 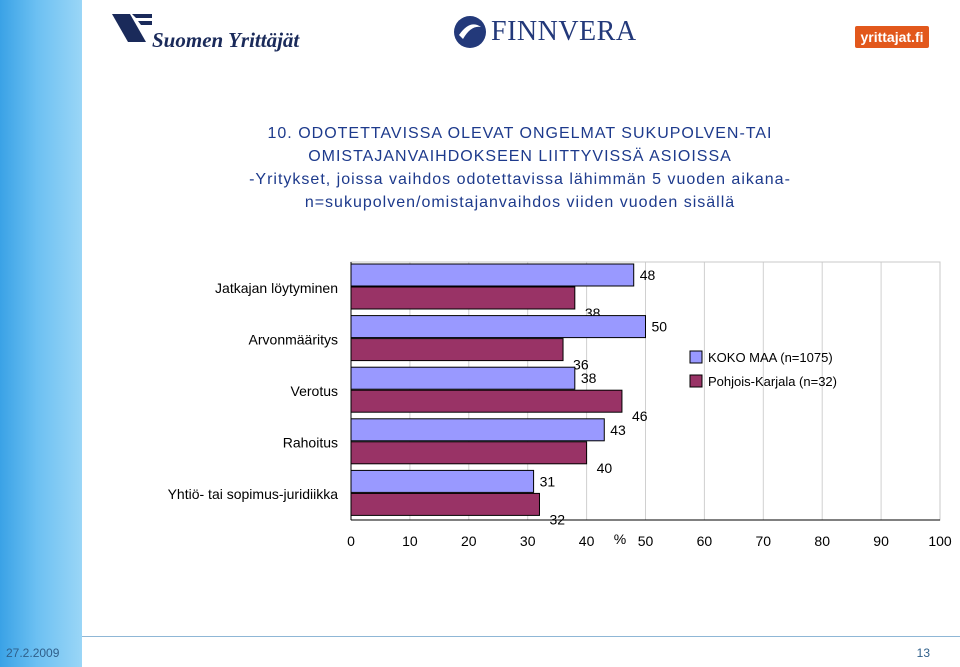 I want to click on x-tick-label: 80, so click(x=822, y=541).